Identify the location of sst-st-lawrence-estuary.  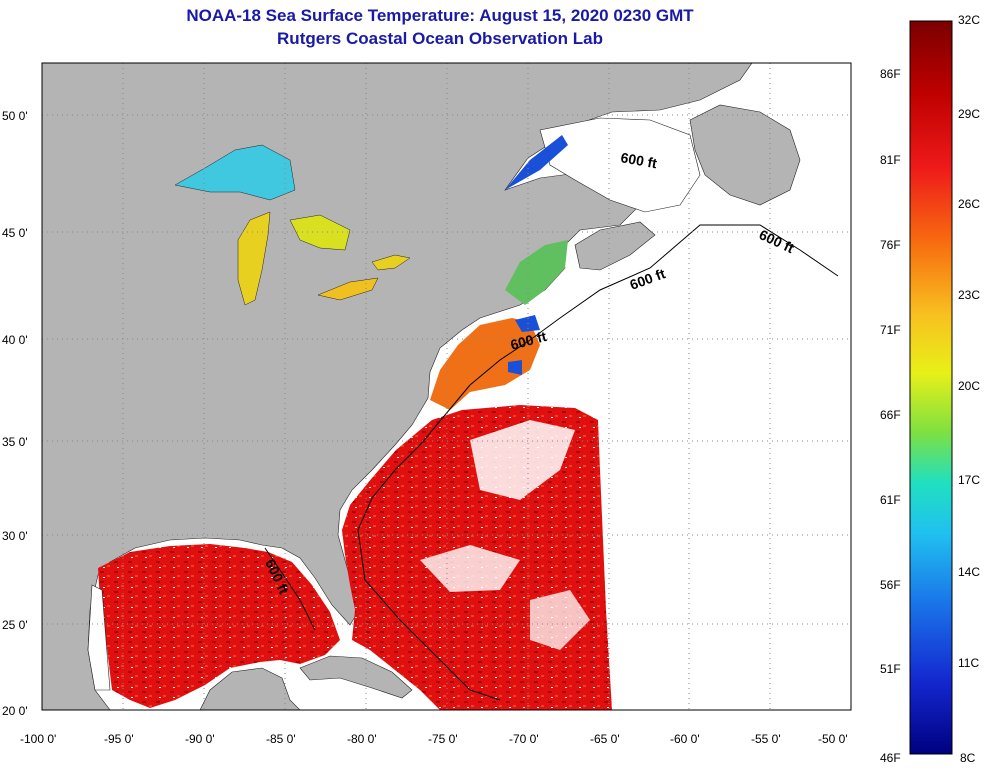
(536, 162).